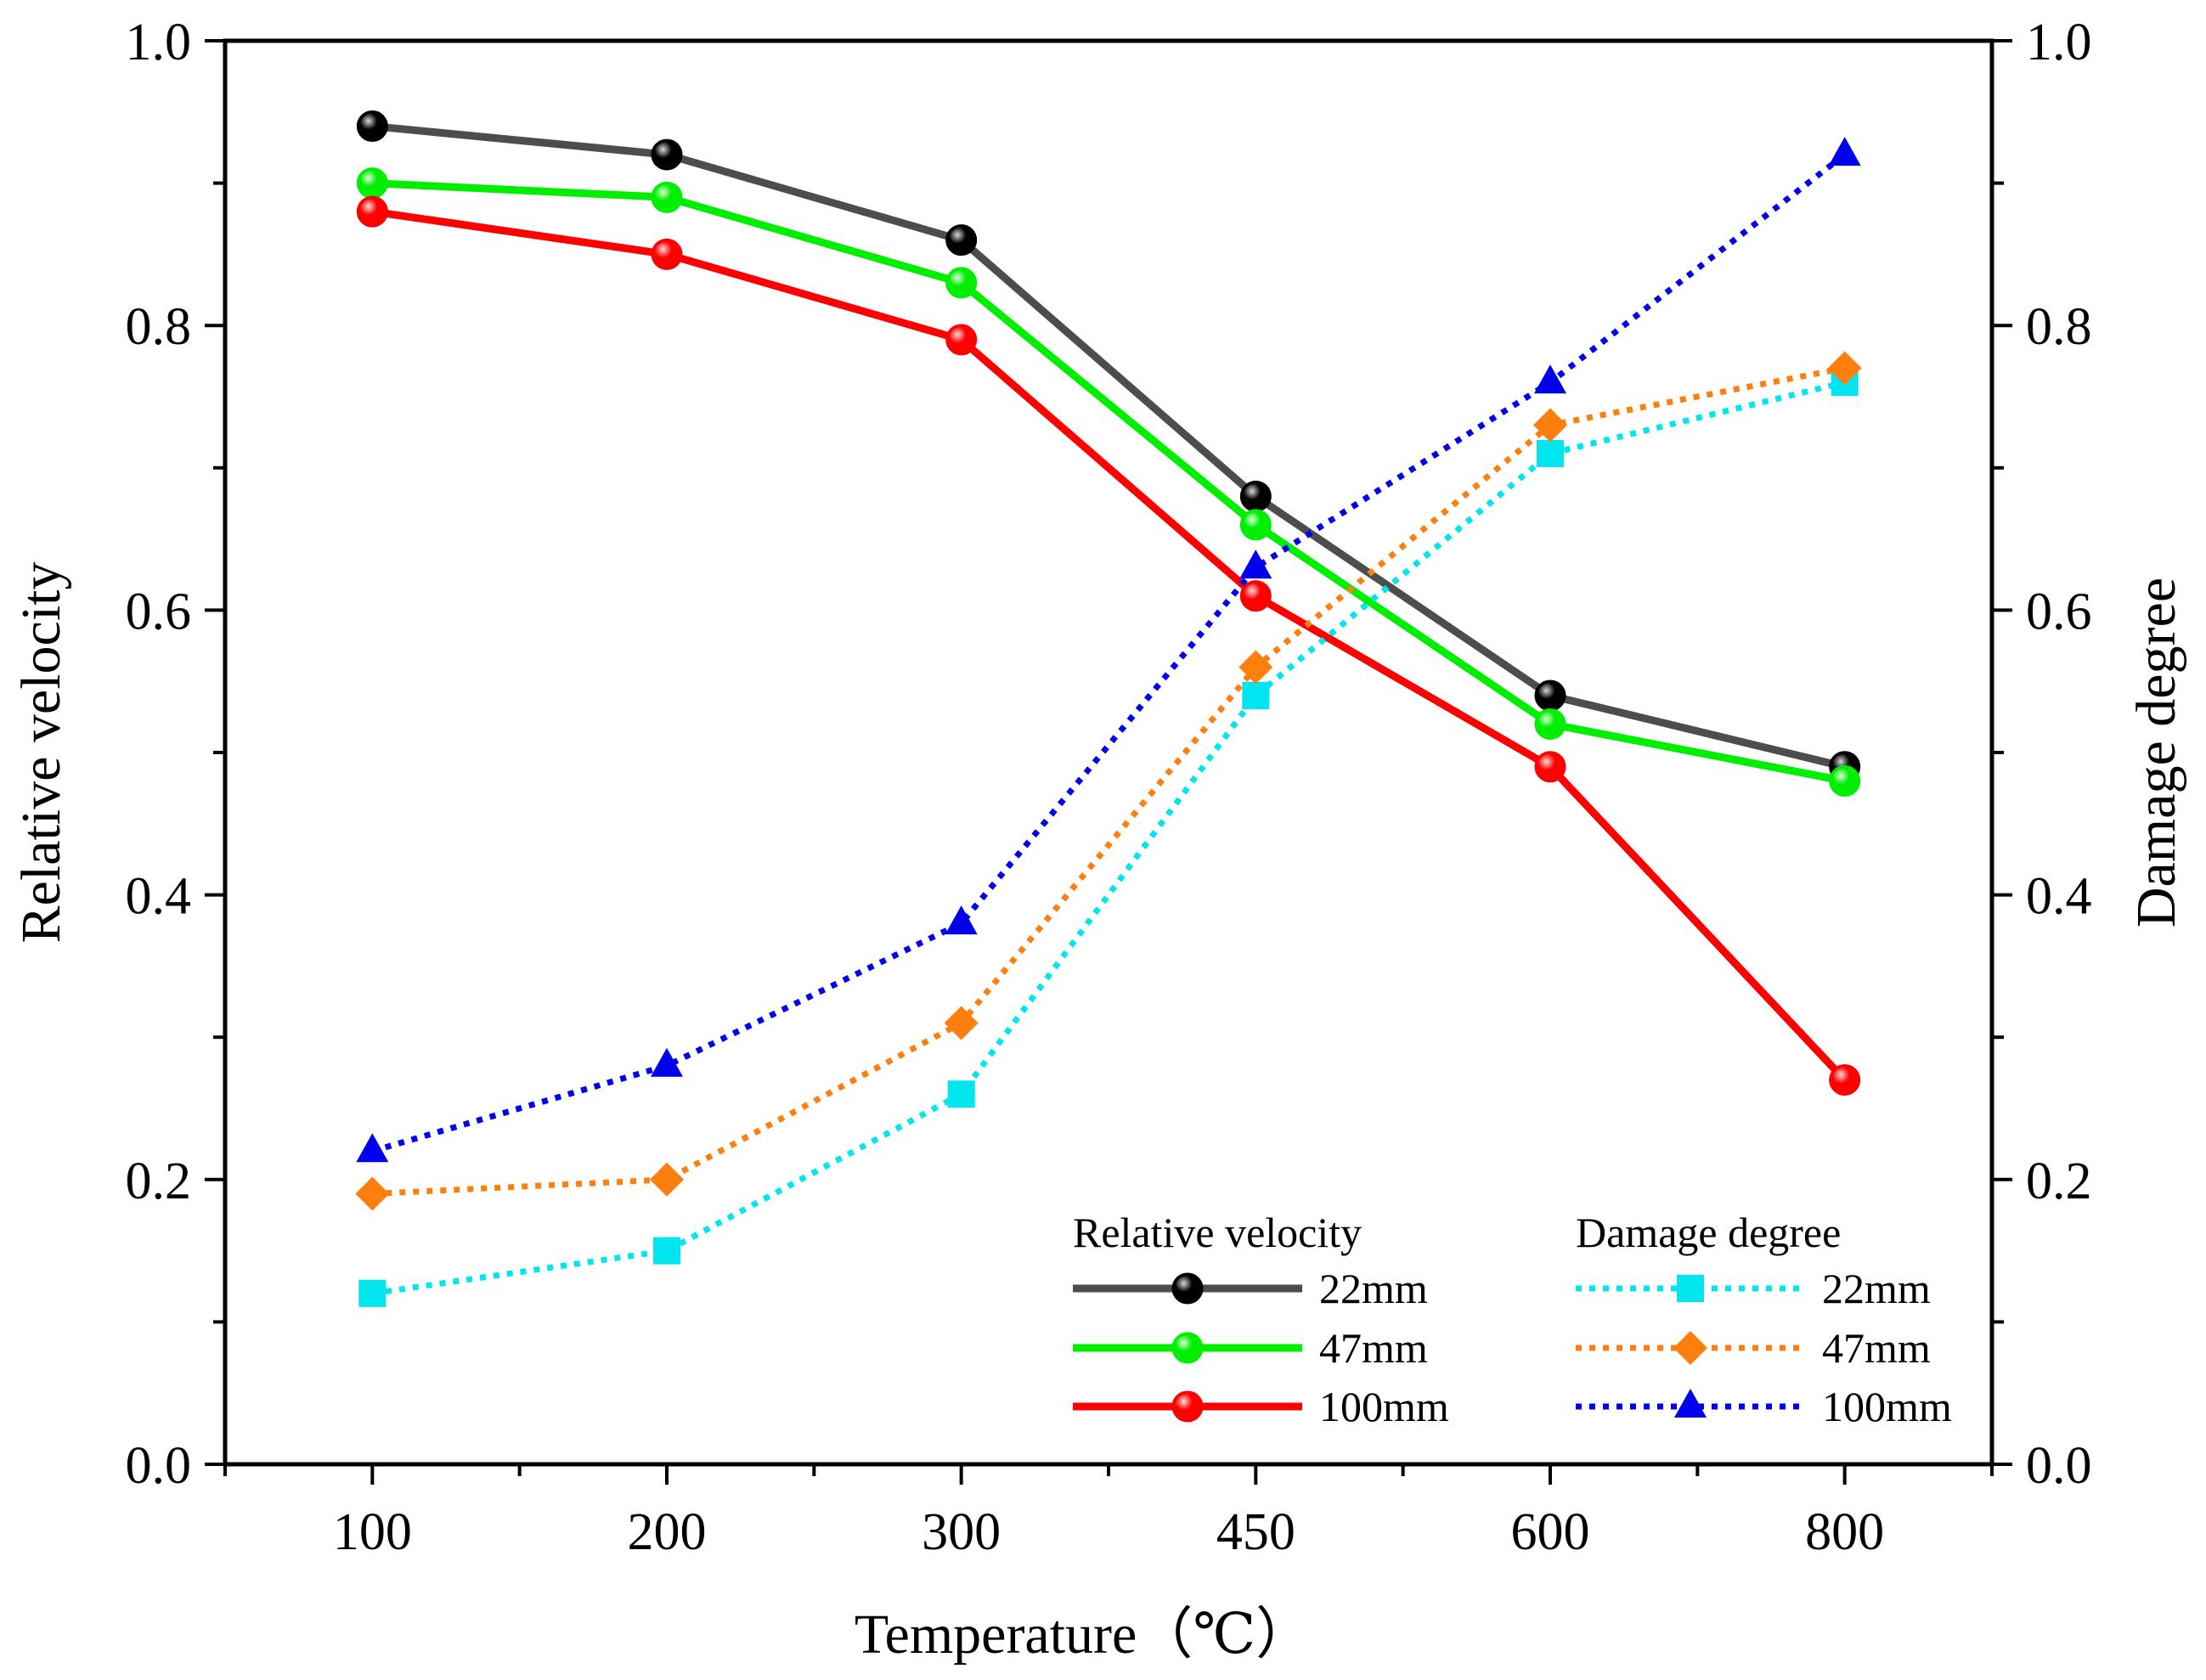  Describe the element at coordinates (1187, 1289) in the screenshot. I see `legend-marker-rv22-highlight` at that location.